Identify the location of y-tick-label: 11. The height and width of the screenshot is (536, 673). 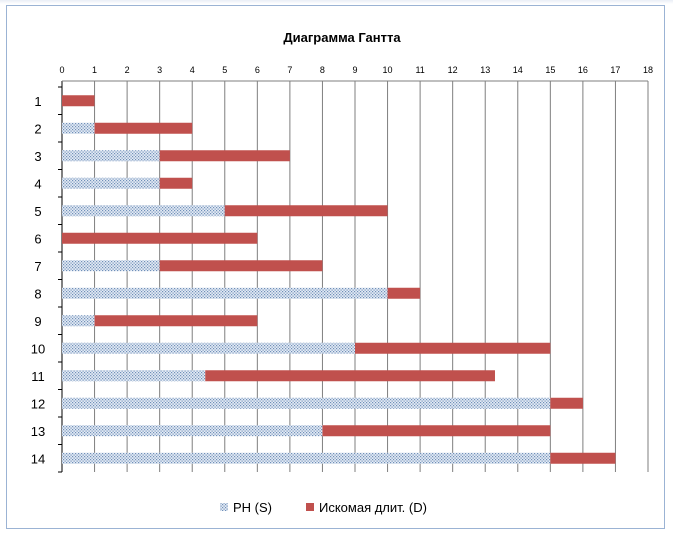
(38, 376).